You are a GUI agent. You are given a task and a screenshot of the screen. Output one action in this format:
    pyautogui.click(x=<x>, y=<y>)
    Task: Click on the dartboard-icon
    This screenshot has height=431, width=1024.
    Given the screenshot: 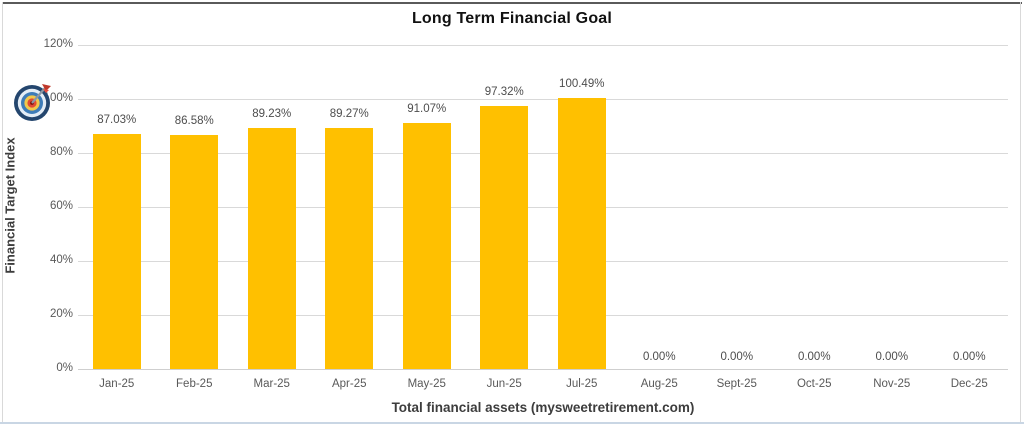 What is the action you would take?
    pyautogui.click(x=32, y=102)
    